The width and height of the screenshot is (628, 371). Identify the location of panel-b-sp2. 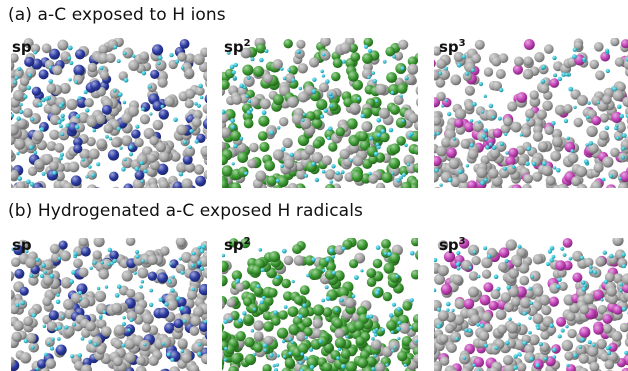
(320, 304).